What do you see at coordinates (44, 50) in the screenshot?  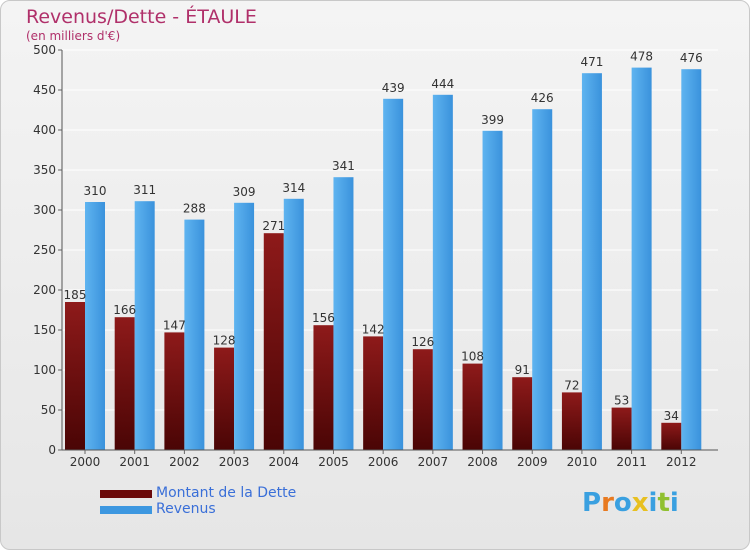 I see `y-tick-label: 500` at bounding box center [44, 50].